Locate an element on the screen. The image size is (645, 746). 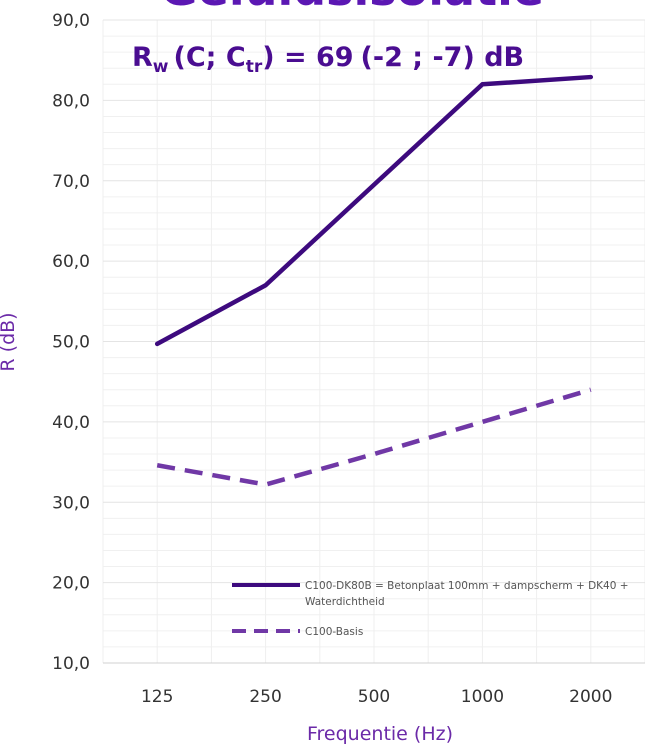
x-axis-title: Frequentie (Hz) is located at coordinates (380, 734).